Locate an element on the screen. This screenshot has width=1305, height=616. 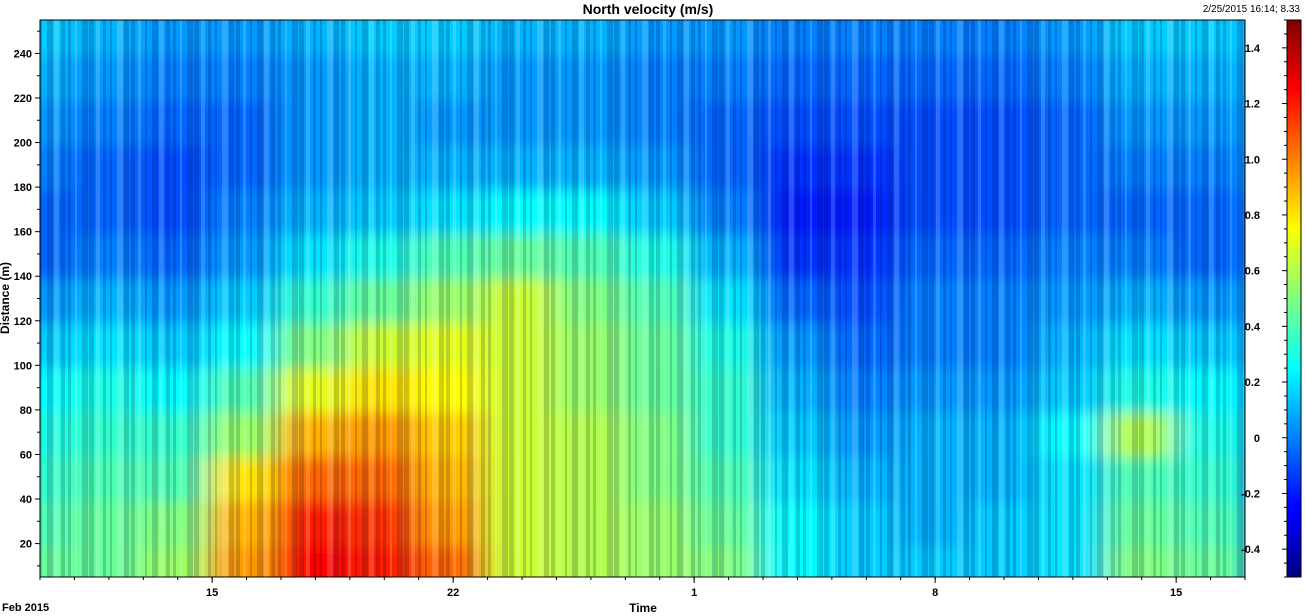
y-tick-label: 180 is located at coordinates (23, 188).